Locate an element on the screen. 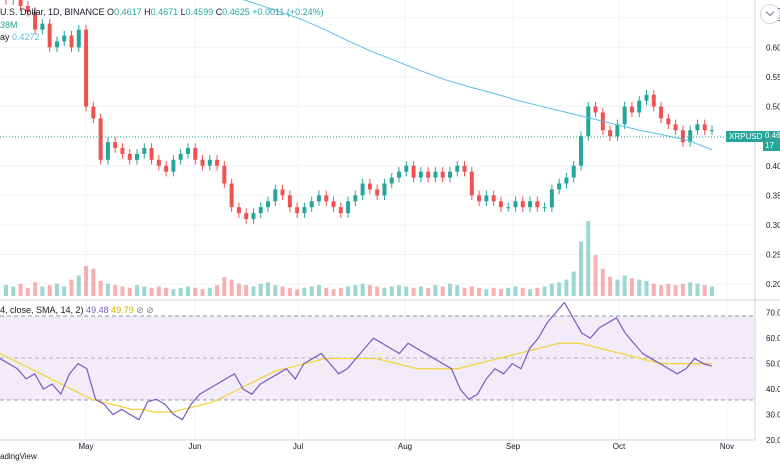 This screenshot has height=470, width=780. tradingview-logo: adingView is located at coordinates (18, 456).